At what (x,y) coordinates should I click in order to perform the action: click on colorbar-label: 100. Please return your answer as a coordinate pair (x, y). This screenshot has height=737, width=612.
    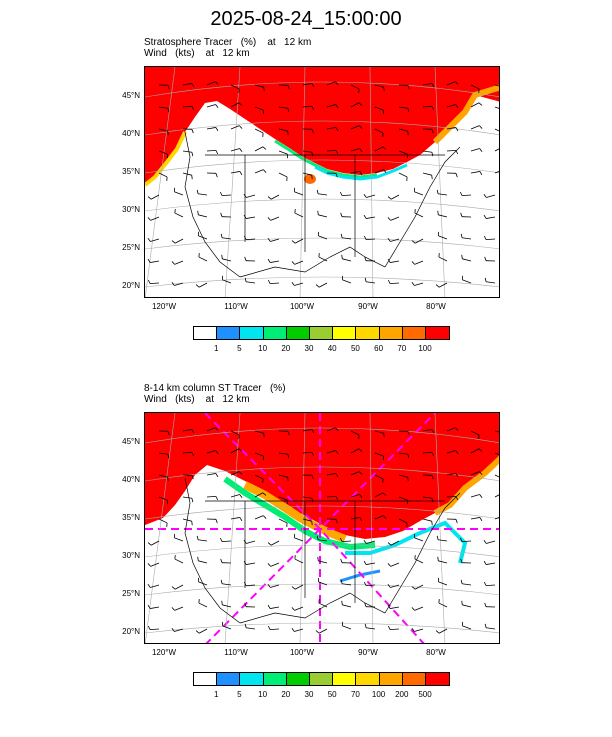
    Looking at the image, I should click on (425, 348).